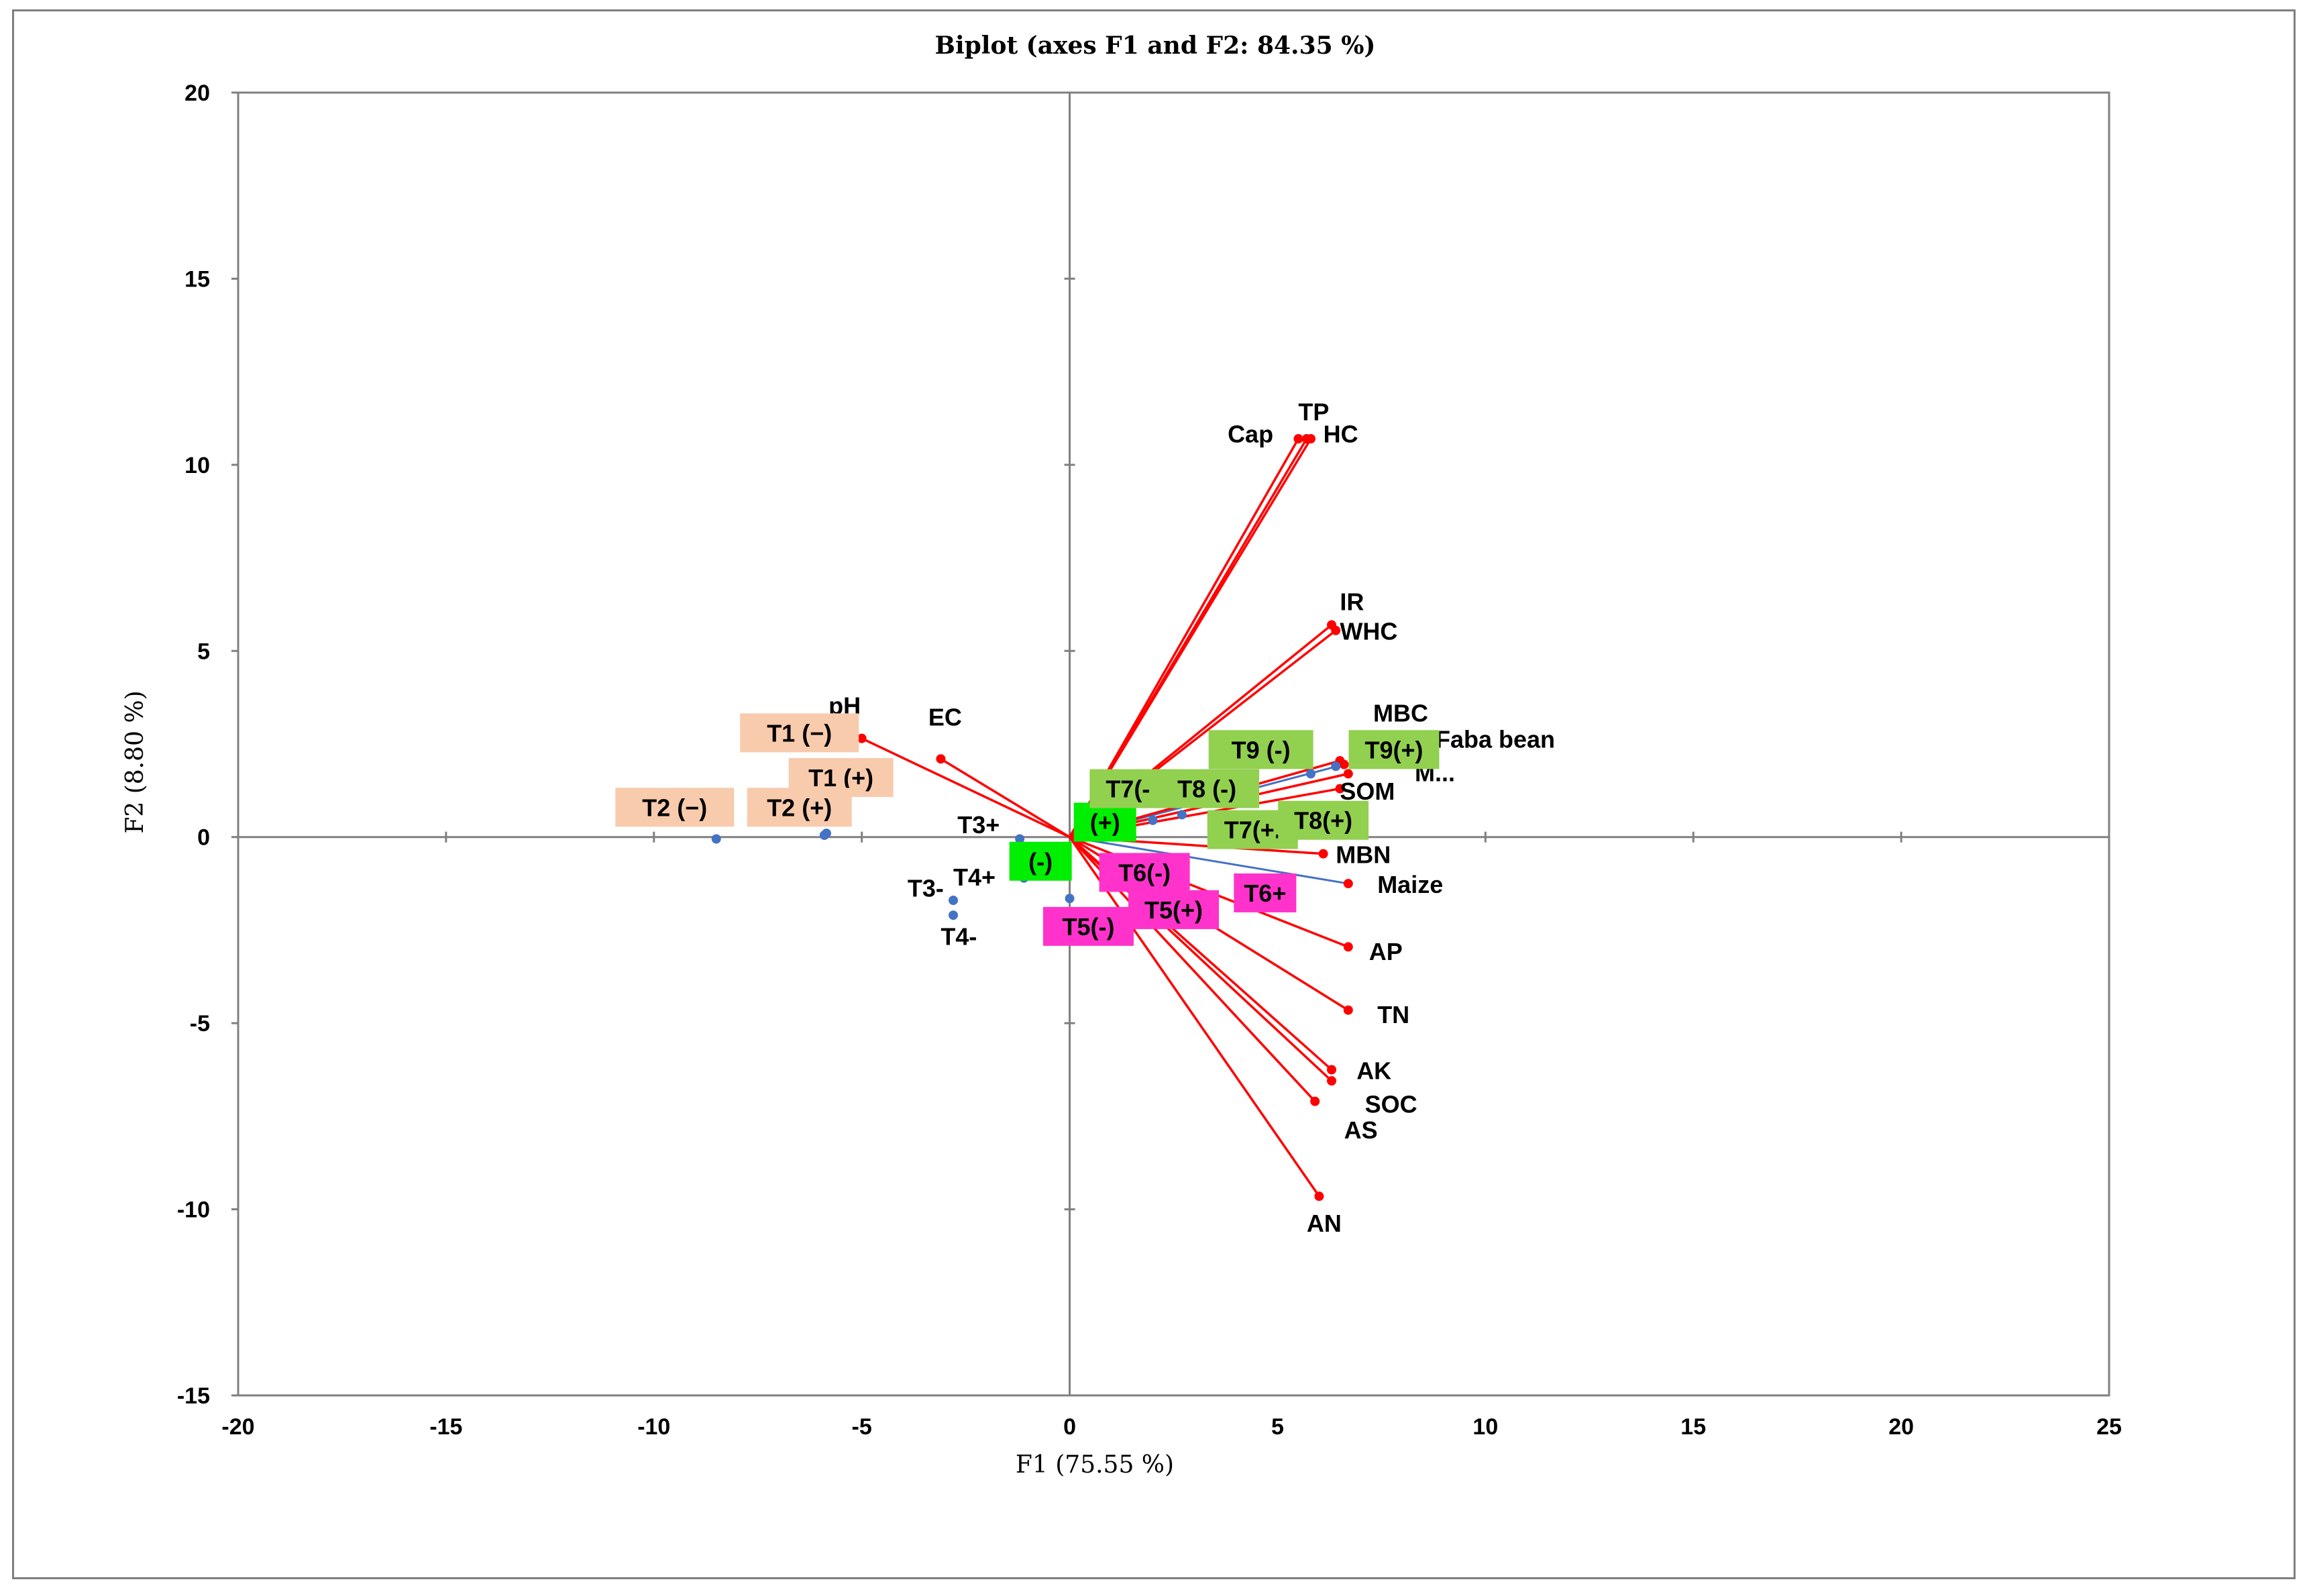 This screenshot has width=2311, height=1596. I want to click on boxed-label-text: T9(+), so click(1393, 749).